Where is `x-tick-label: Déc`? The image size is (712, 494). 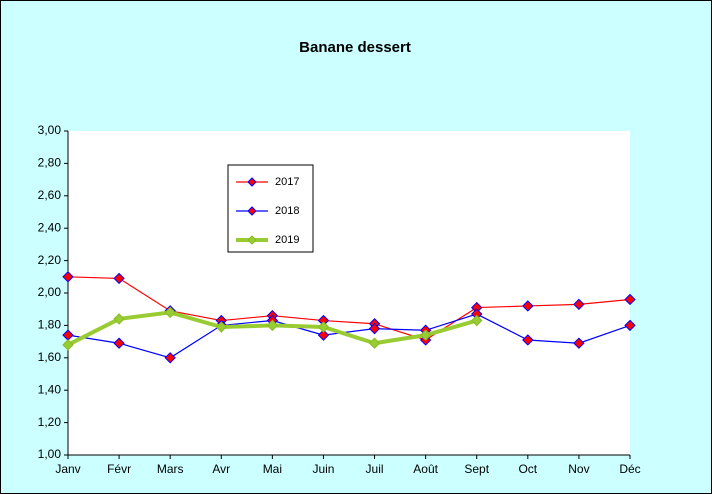 x-tick-label: Déc is located at coordinates (629, 469).